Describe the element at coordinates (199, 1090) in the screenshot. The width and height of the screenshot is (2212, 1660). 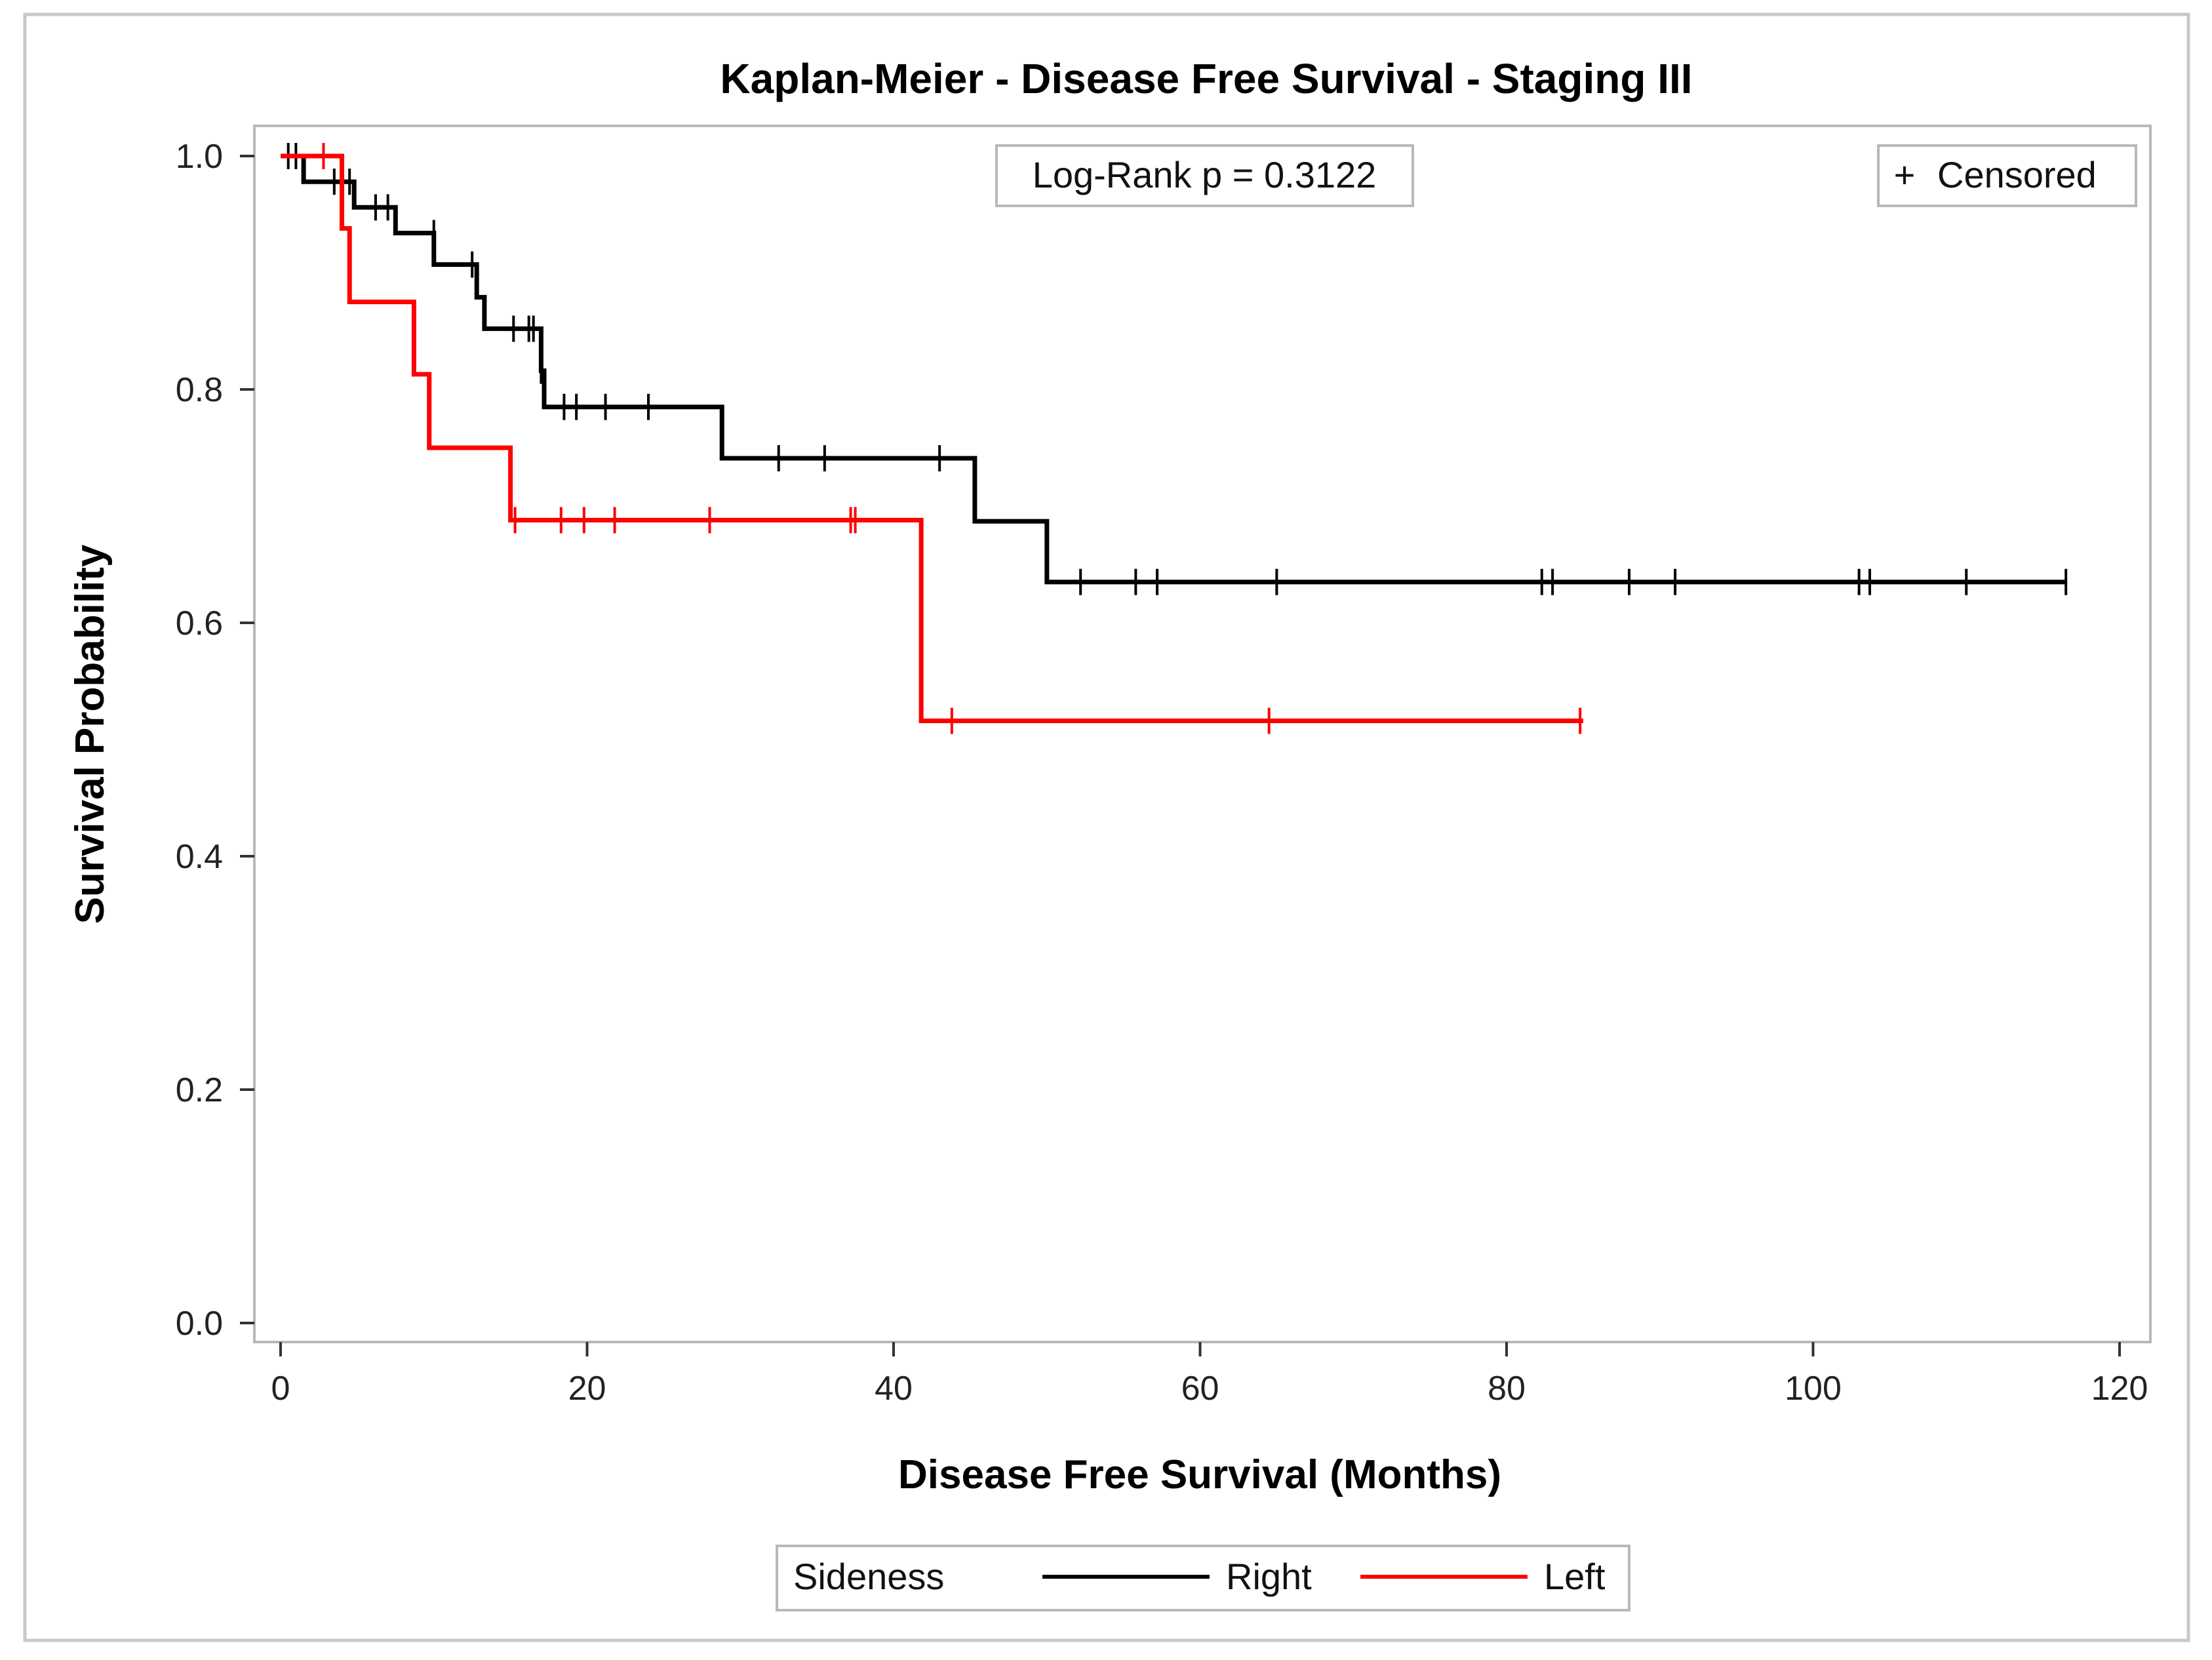
I see `y-tick-label: 0.2` at that location.